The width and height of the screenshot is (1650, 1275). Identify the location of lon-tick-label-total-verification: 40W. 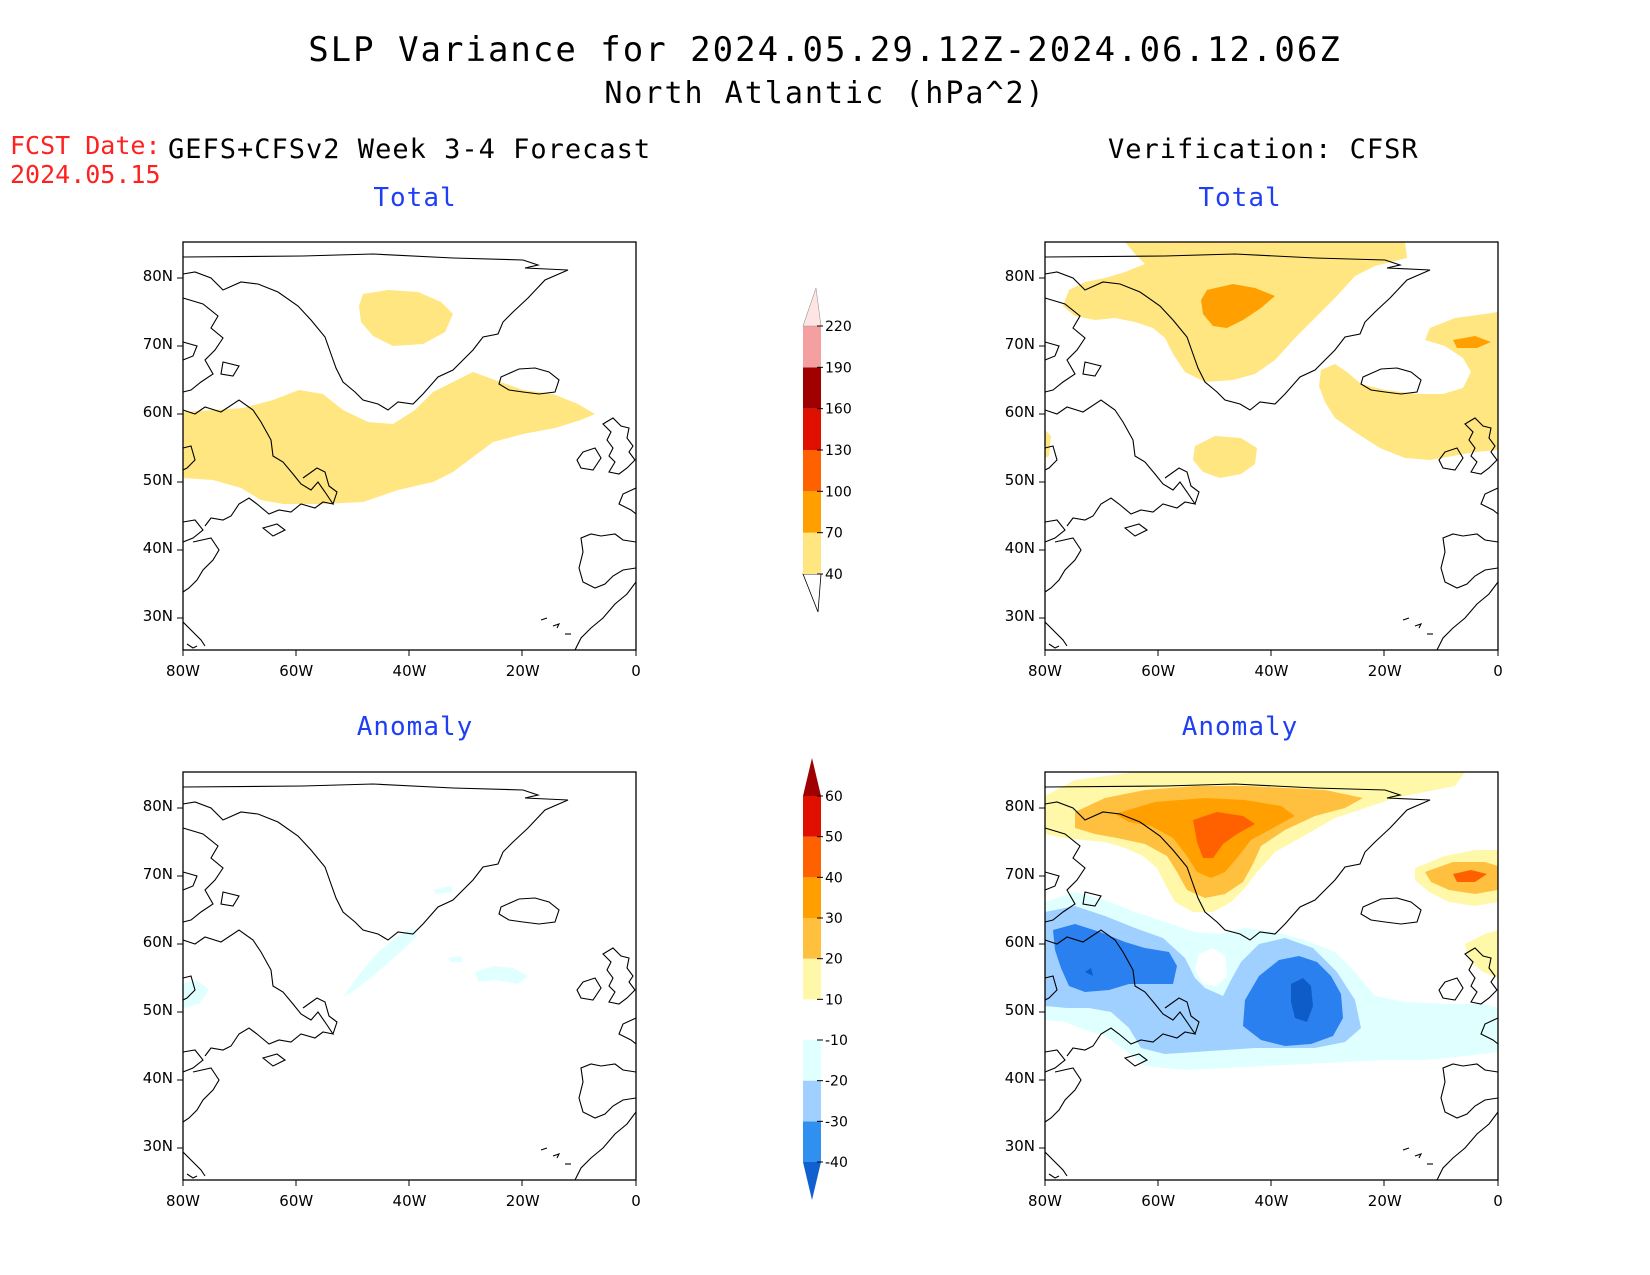
(1272, 671).